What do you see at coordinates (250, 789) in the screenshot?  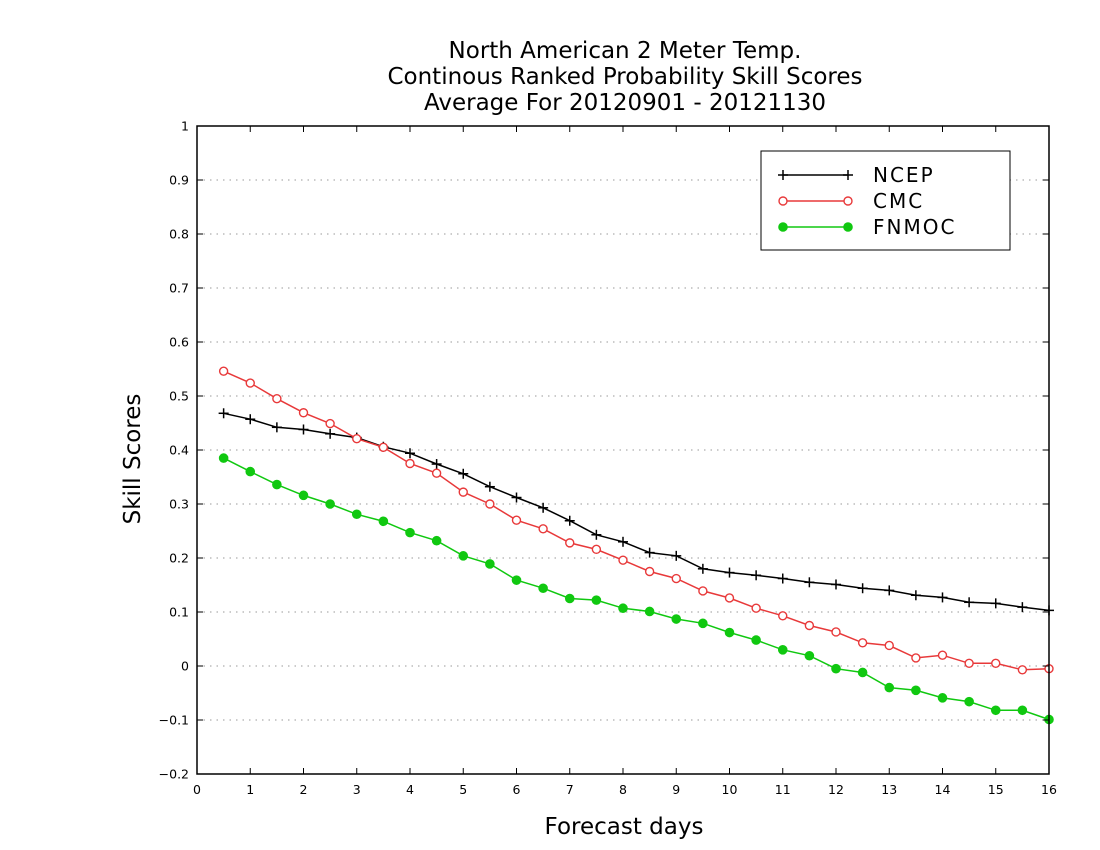 I see `x-tick-label: 1` at bounding box center [250, 789].